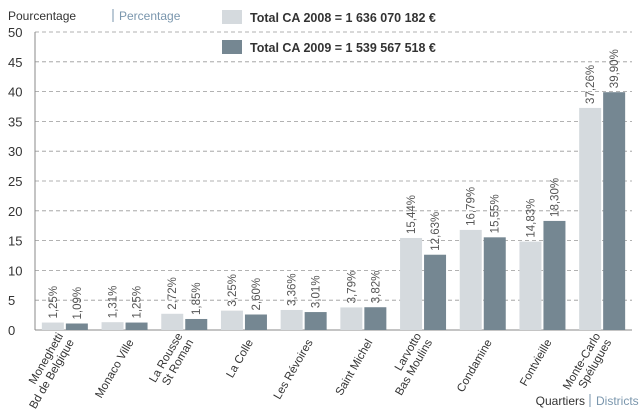  What do you see at coordinates (150, 16) in the screenshot?
I see `y-axis-label-en: Percentage` at bounding box center [150, 16].